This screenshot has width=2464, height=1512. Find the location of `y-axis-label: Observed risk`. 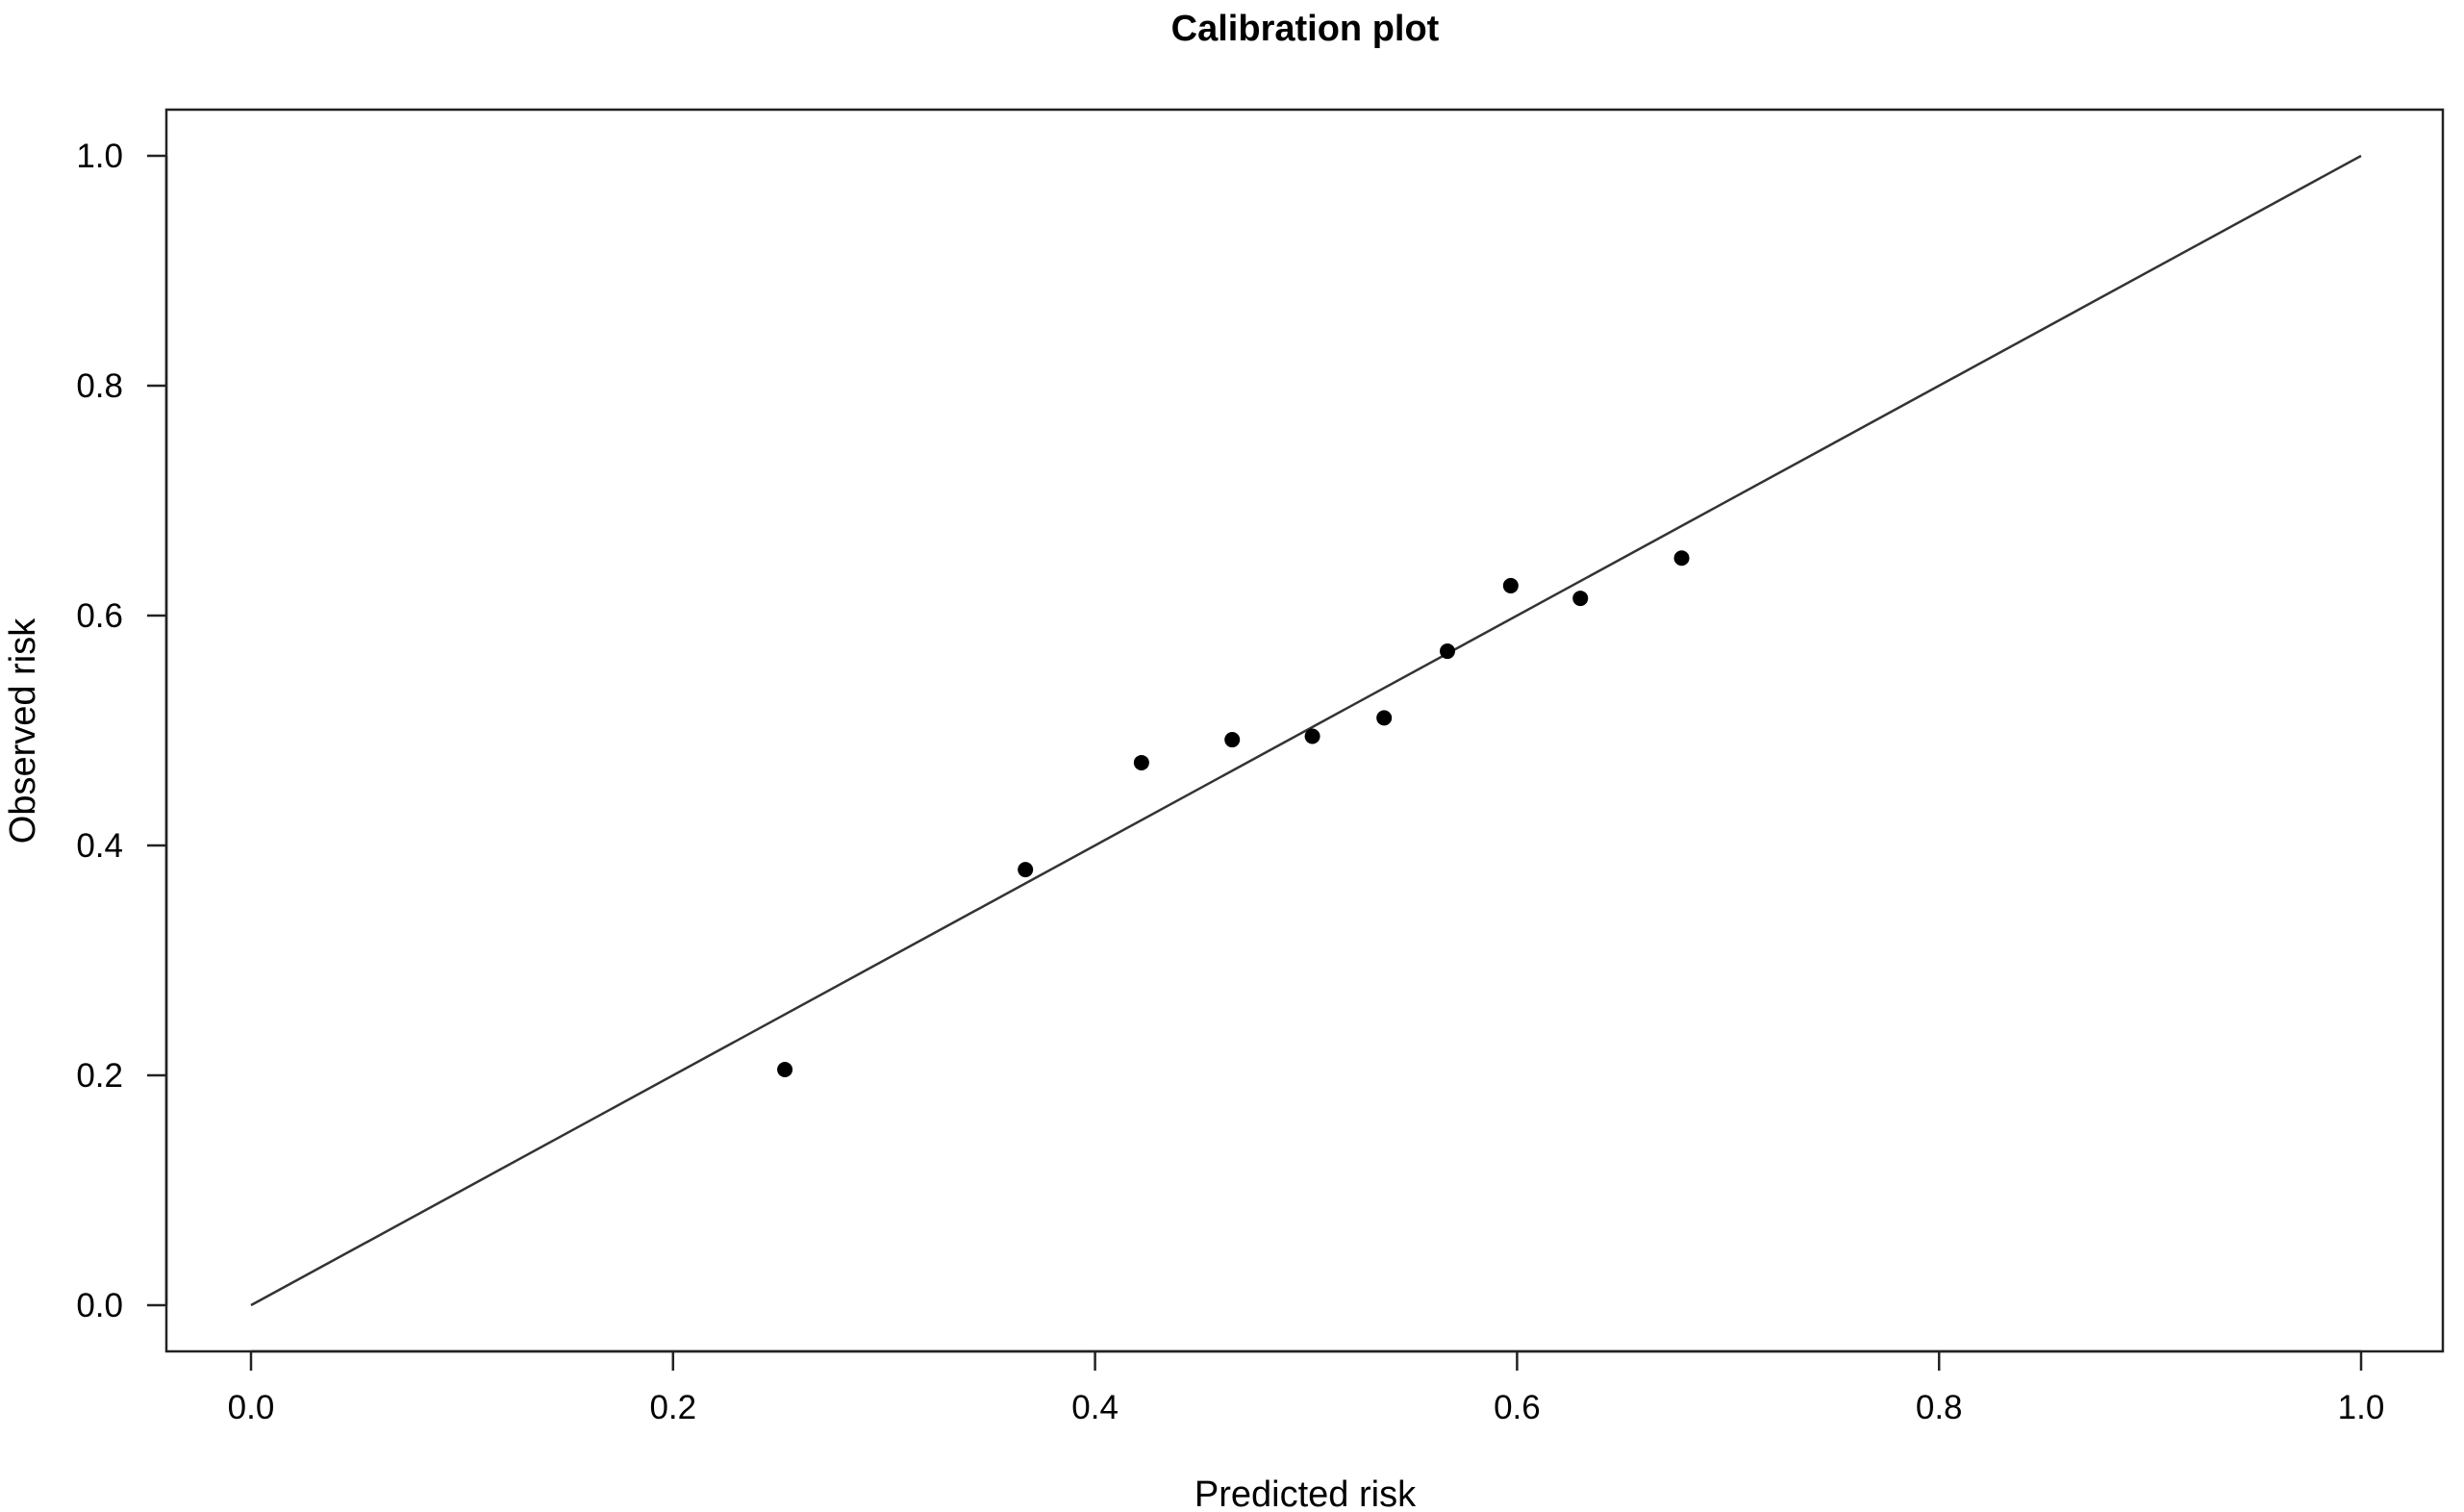

y-axis-label: Observed risk is located at coordinates (23, 731).